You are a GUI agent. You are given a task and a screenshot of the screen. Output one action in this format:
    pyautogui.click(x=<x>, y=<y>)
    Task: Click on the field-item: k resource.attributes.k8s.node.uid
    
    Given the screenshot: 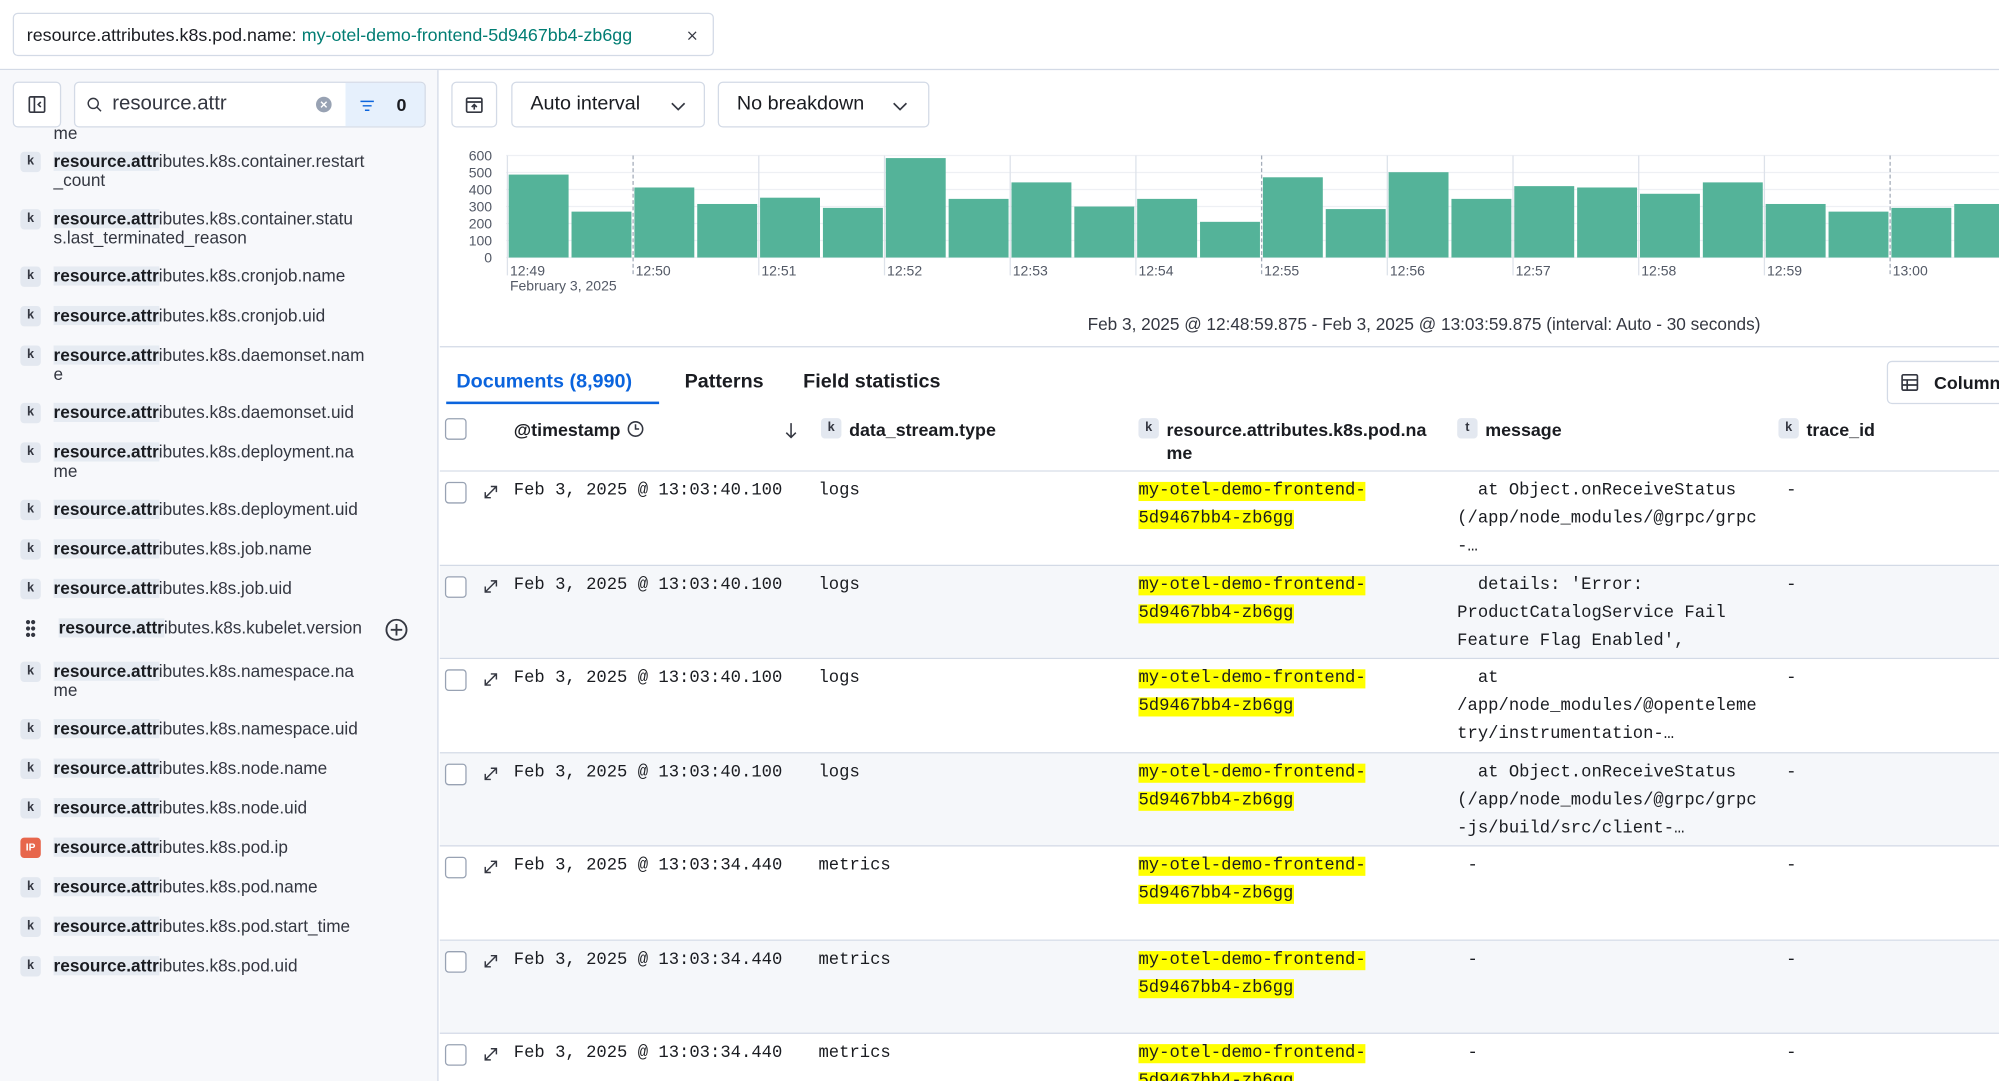 What is the action you would take?
    pyautogui.click(x=222, y=809)
    